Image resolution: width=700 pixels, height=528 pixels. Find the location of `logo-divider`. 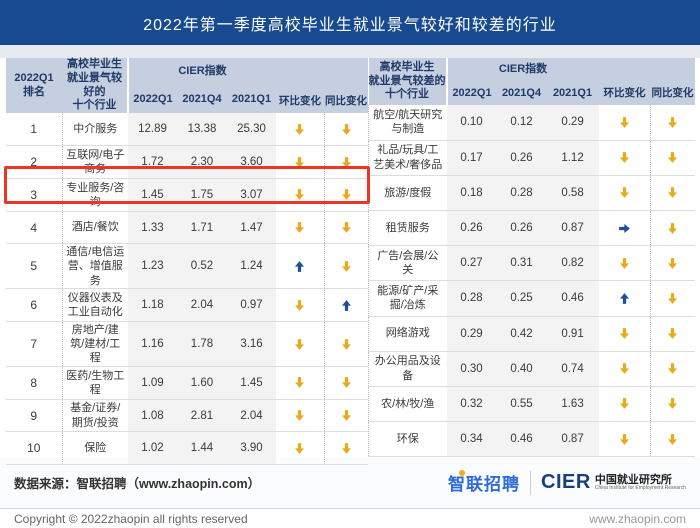

logo-divider is located at coordinates (531, 482).